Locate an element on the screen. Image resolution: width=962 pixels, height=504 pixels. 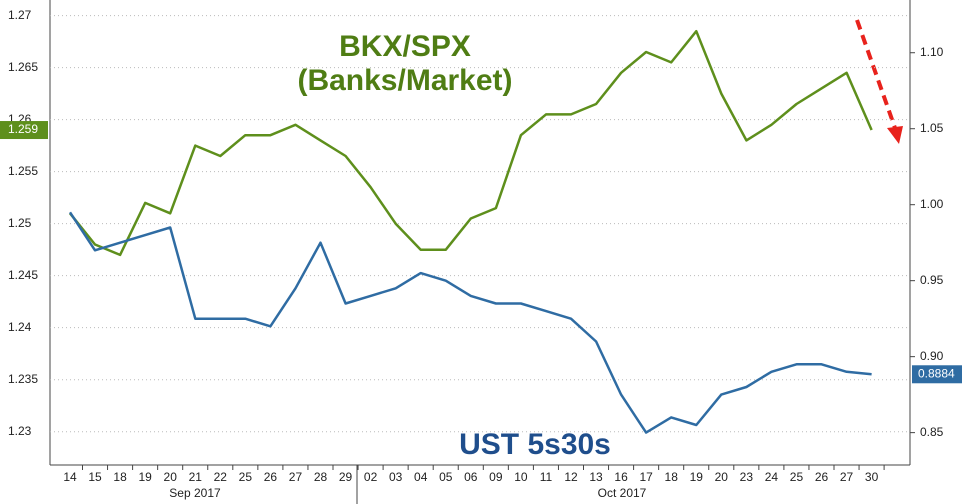
x-tick-label: 15 is located at coordinates (95, 477).